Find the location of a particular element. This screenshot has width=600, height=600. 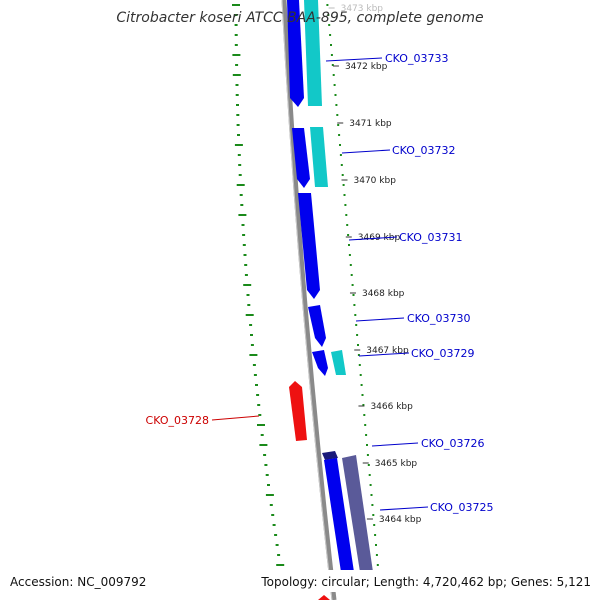

gene-label-cko-03733: CKO_03733 is located at coordinates (416, 58).